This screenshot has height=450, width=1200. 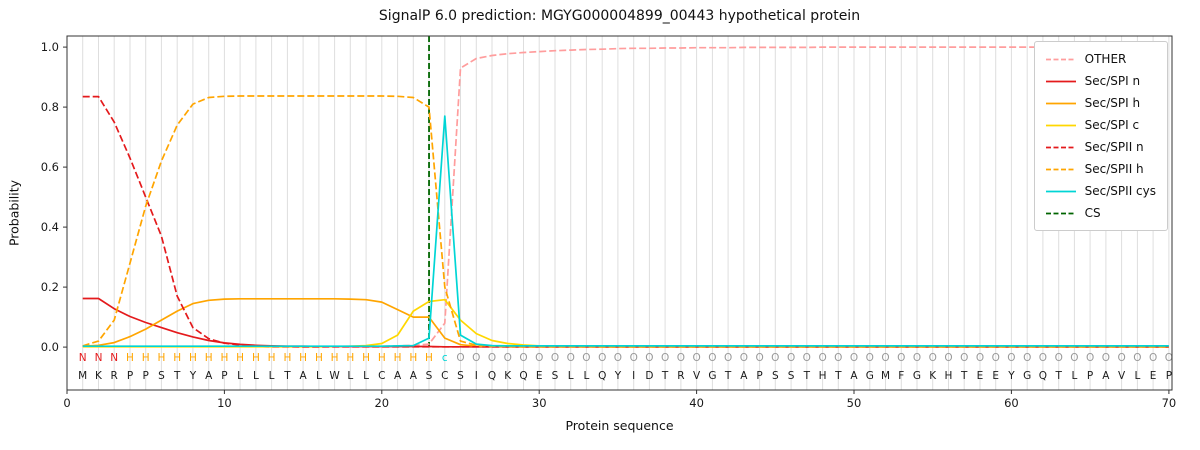 What do you see at coordinates (1100, 81) in the screenshot?
I see `legend-entry-sec-spi-n: Sec/SPI n` at bounding box center [1100, 81].